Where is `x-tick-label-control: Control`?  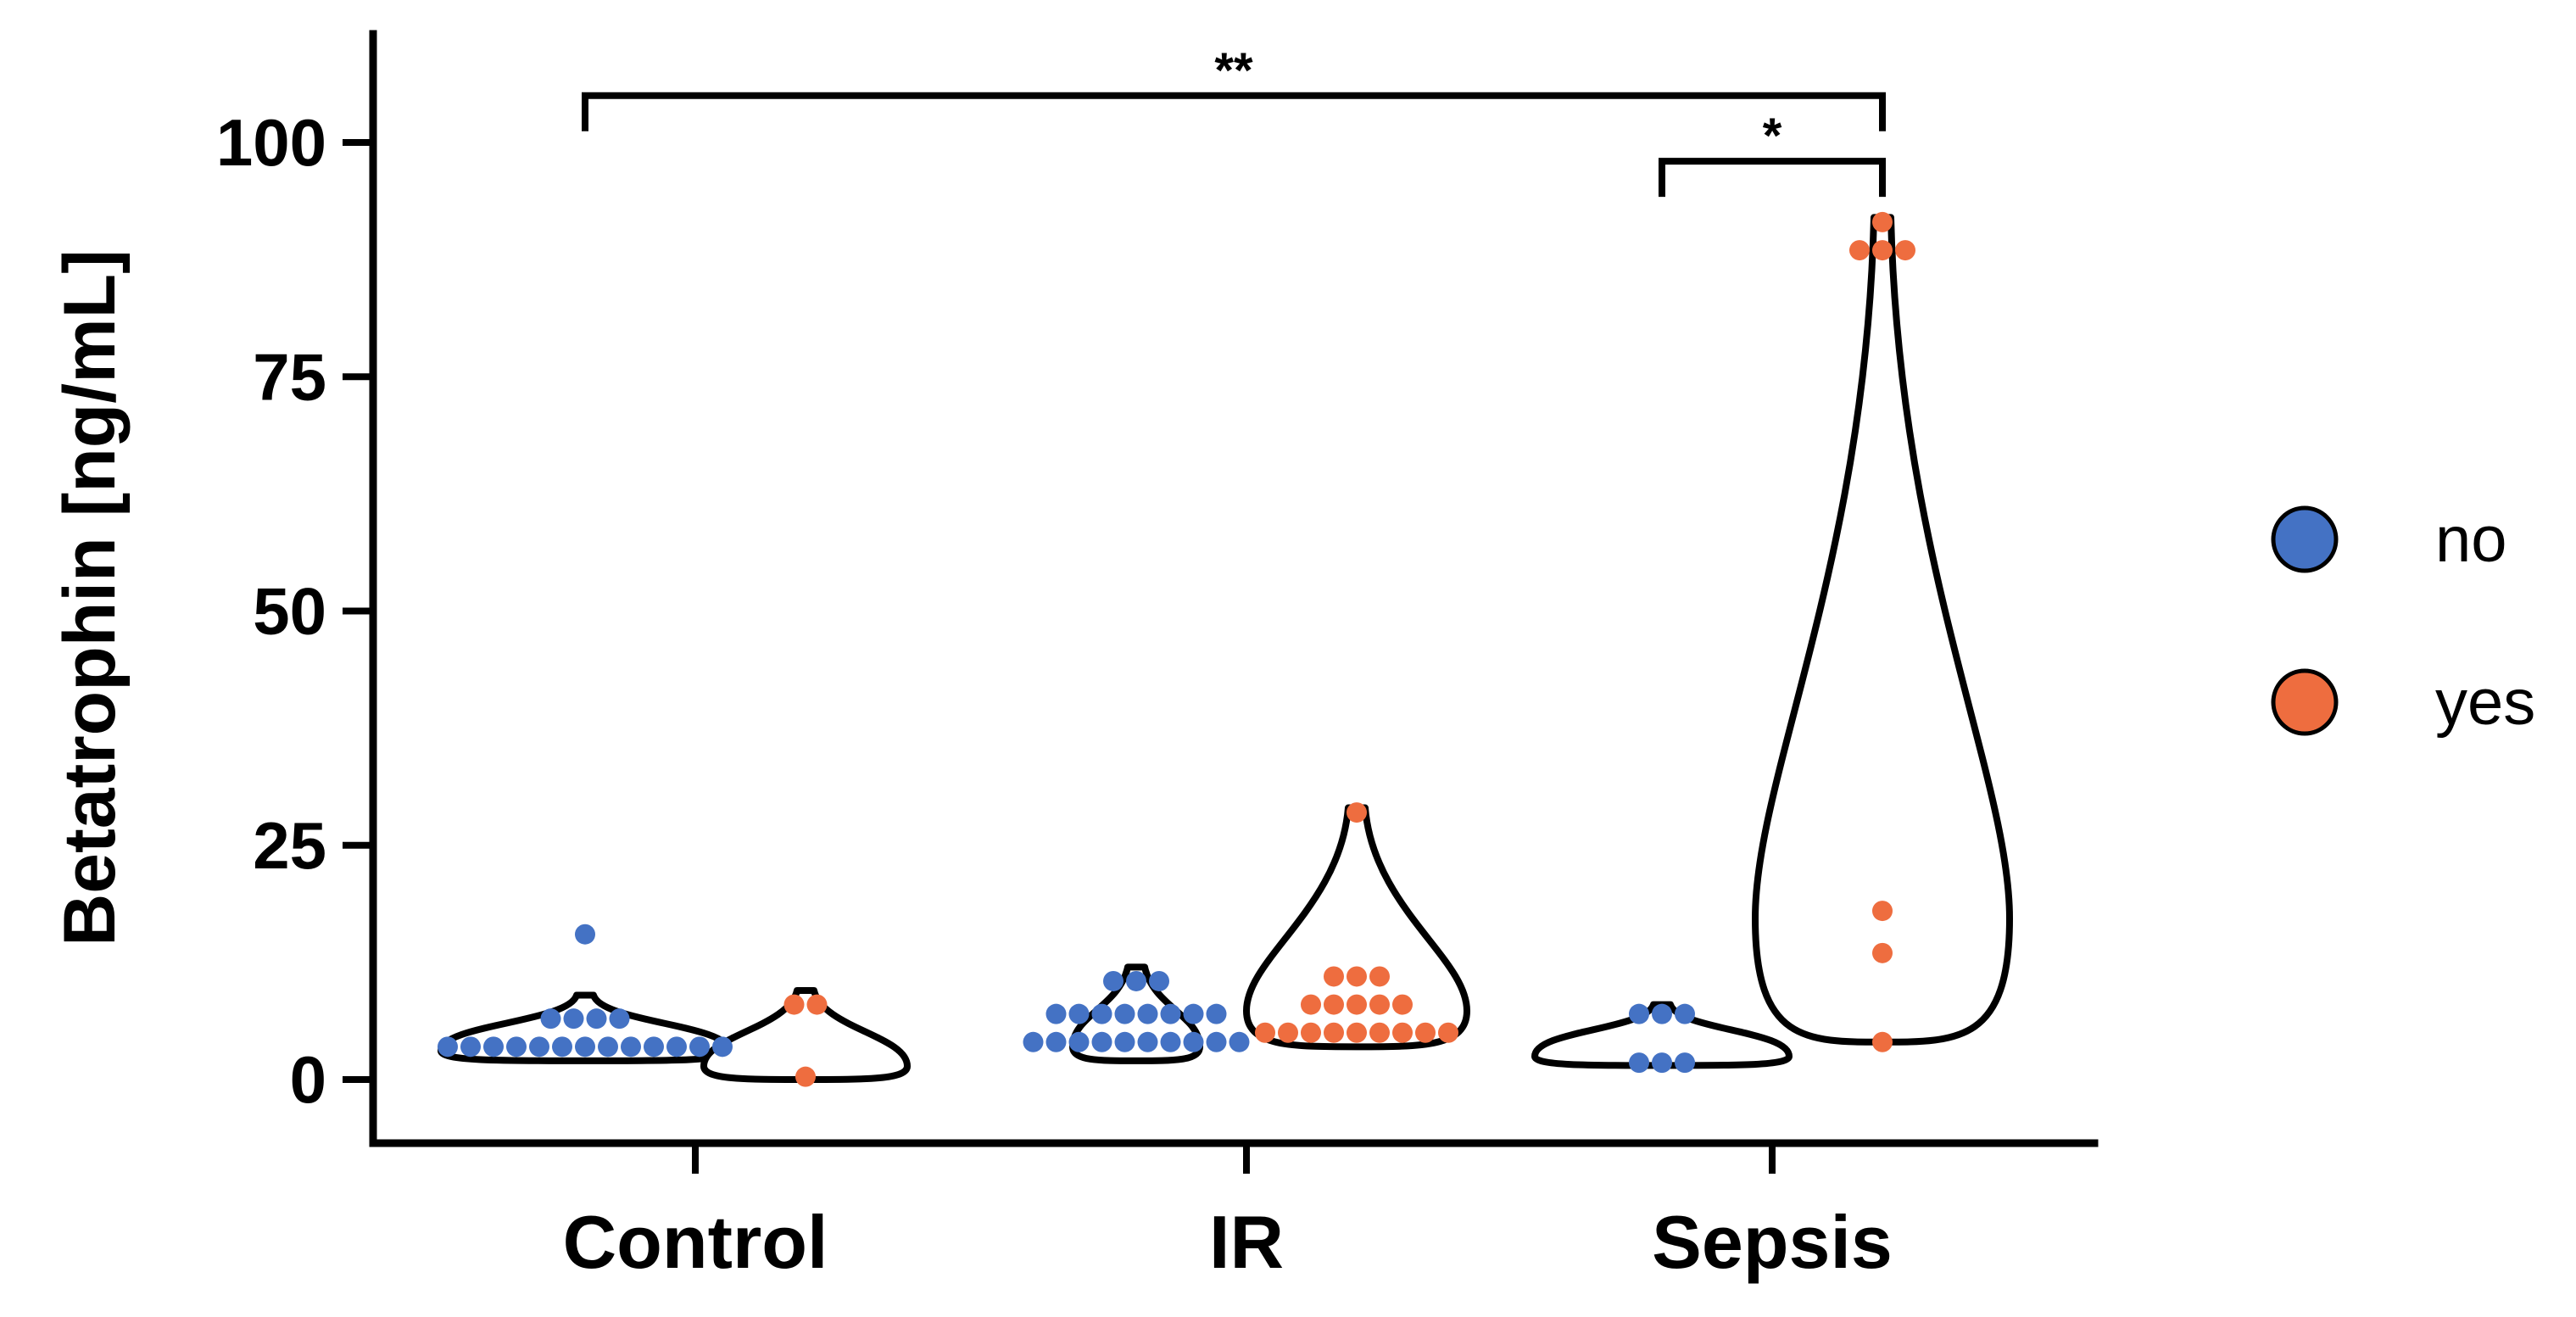 x-tick-label-control: Control is located at coordinates (695, 1242).